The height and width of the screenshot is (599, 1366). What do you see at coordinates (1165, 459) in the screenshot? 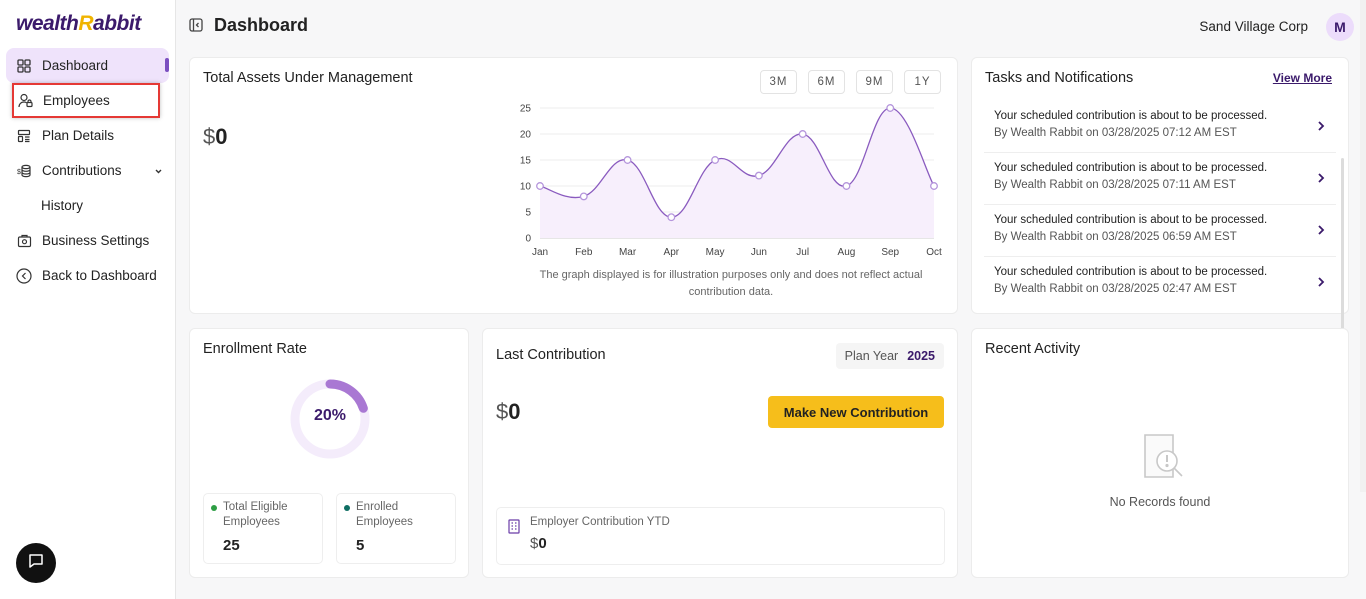
I see `no-records-icon` at bounding box center [1165, 459].